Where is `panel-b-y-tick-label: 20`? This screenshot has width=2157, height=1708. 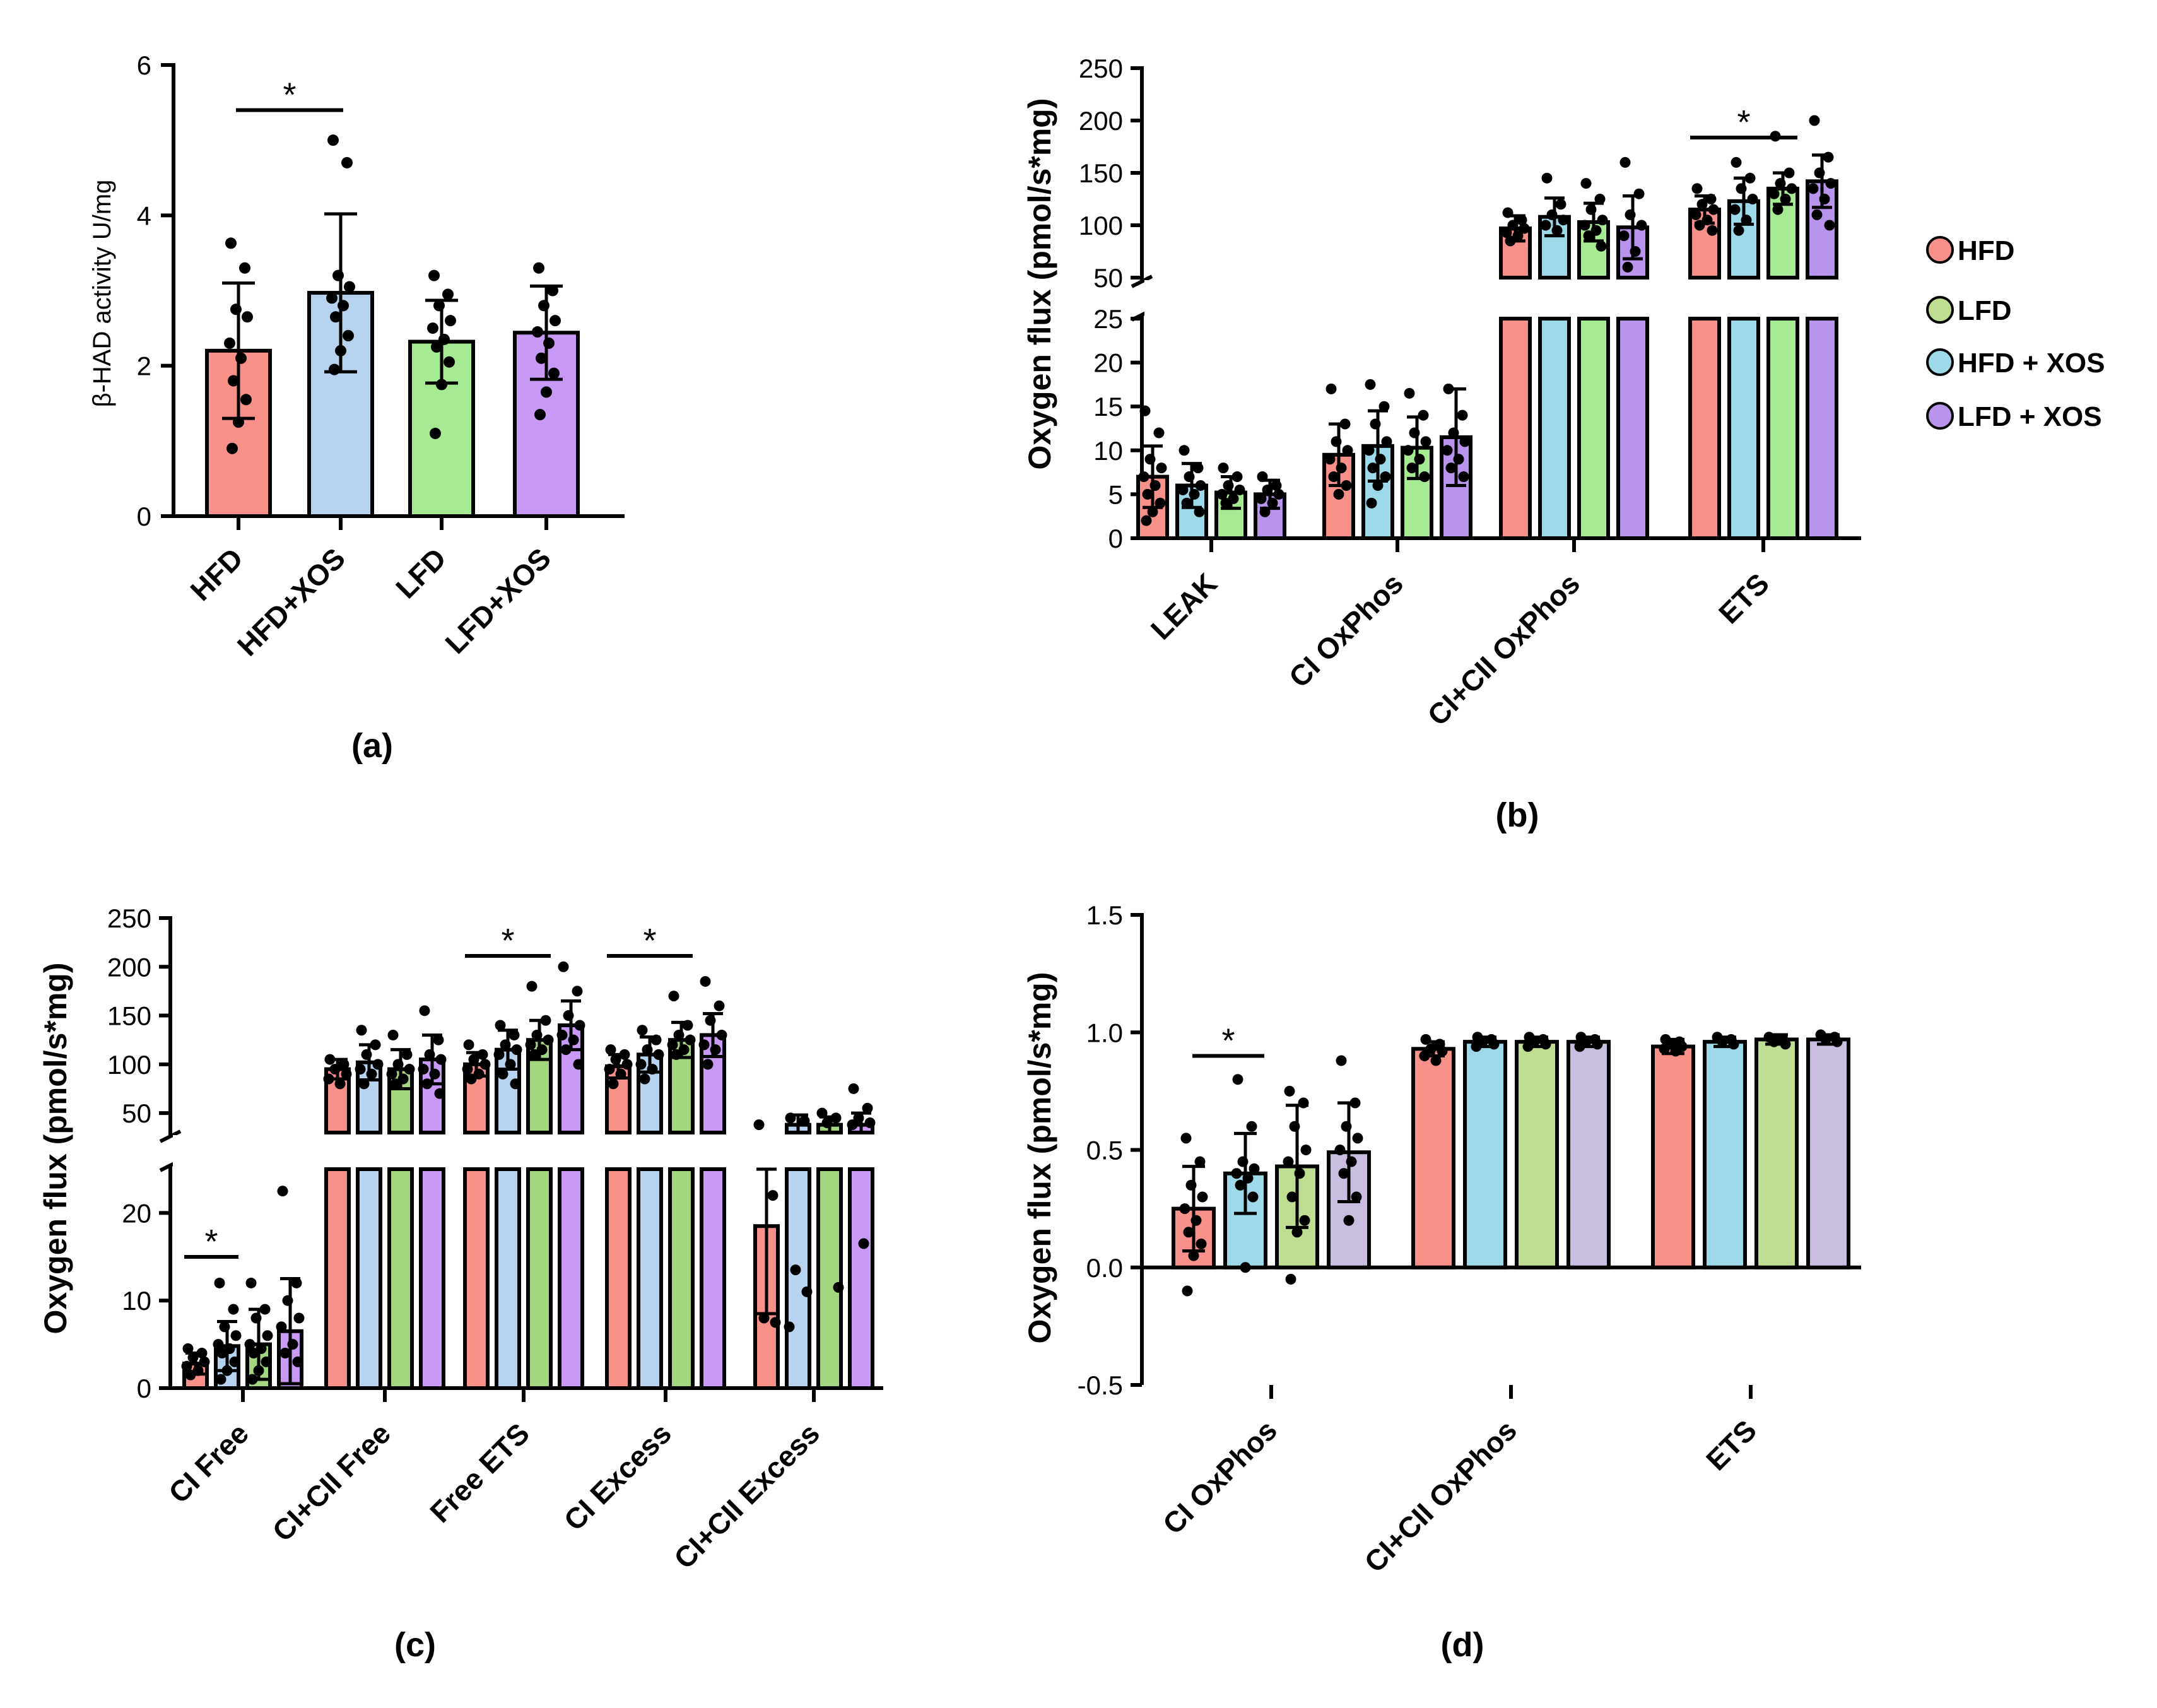
panel-b-y-tick-label: 20 is located at coordinates (1108, 363).